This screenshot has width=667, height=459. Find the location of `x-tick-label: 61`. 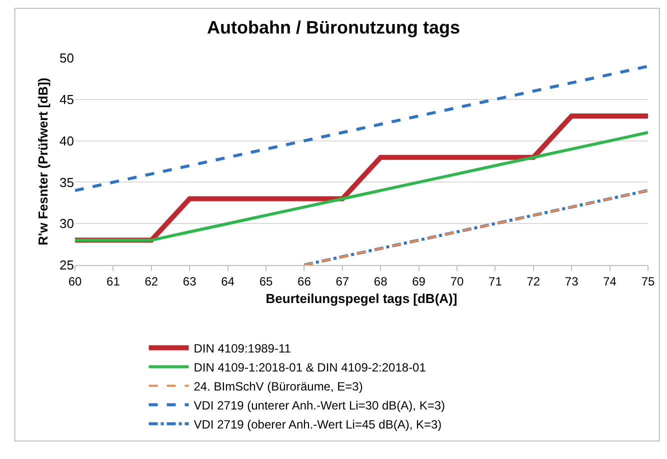

x-tick-label: 61 is located at coordinates (113, 281).